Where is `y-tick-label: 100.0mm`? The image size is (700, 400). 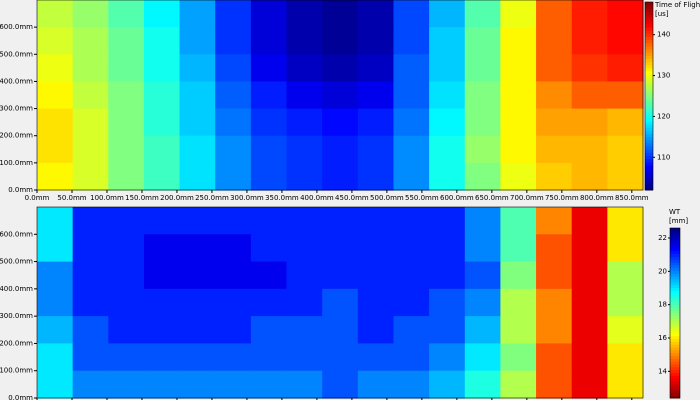
y-tick-label: 100.0mm is located at coordinates (16, 371).